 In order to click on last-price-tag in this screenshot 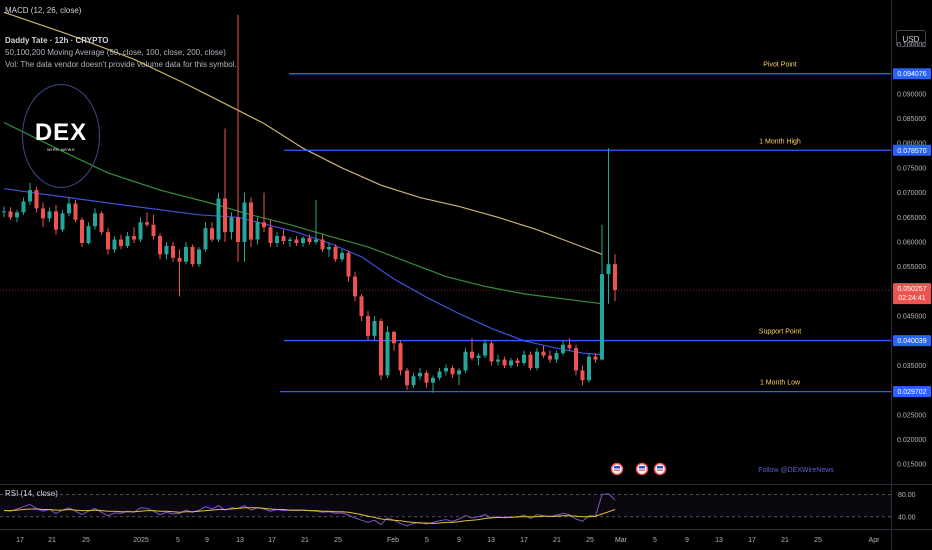, I will do `click(912, 294)`.